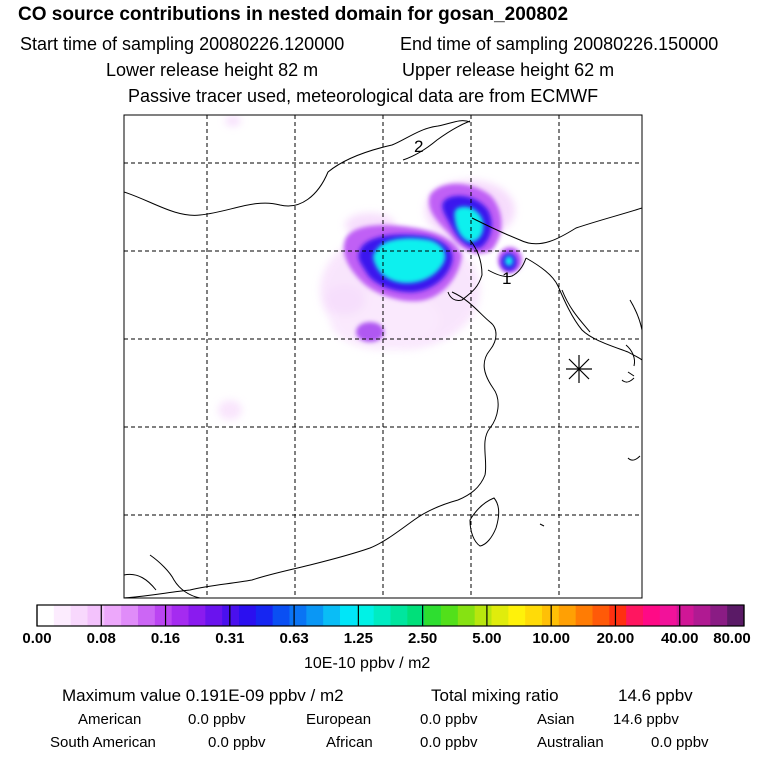 The height and width of the screenshot is (768, 768). Describe the element at coordinates (495, 695) in the screenshot. I see `total-mixing-ratio-label: Total mixing ratio` at that location.